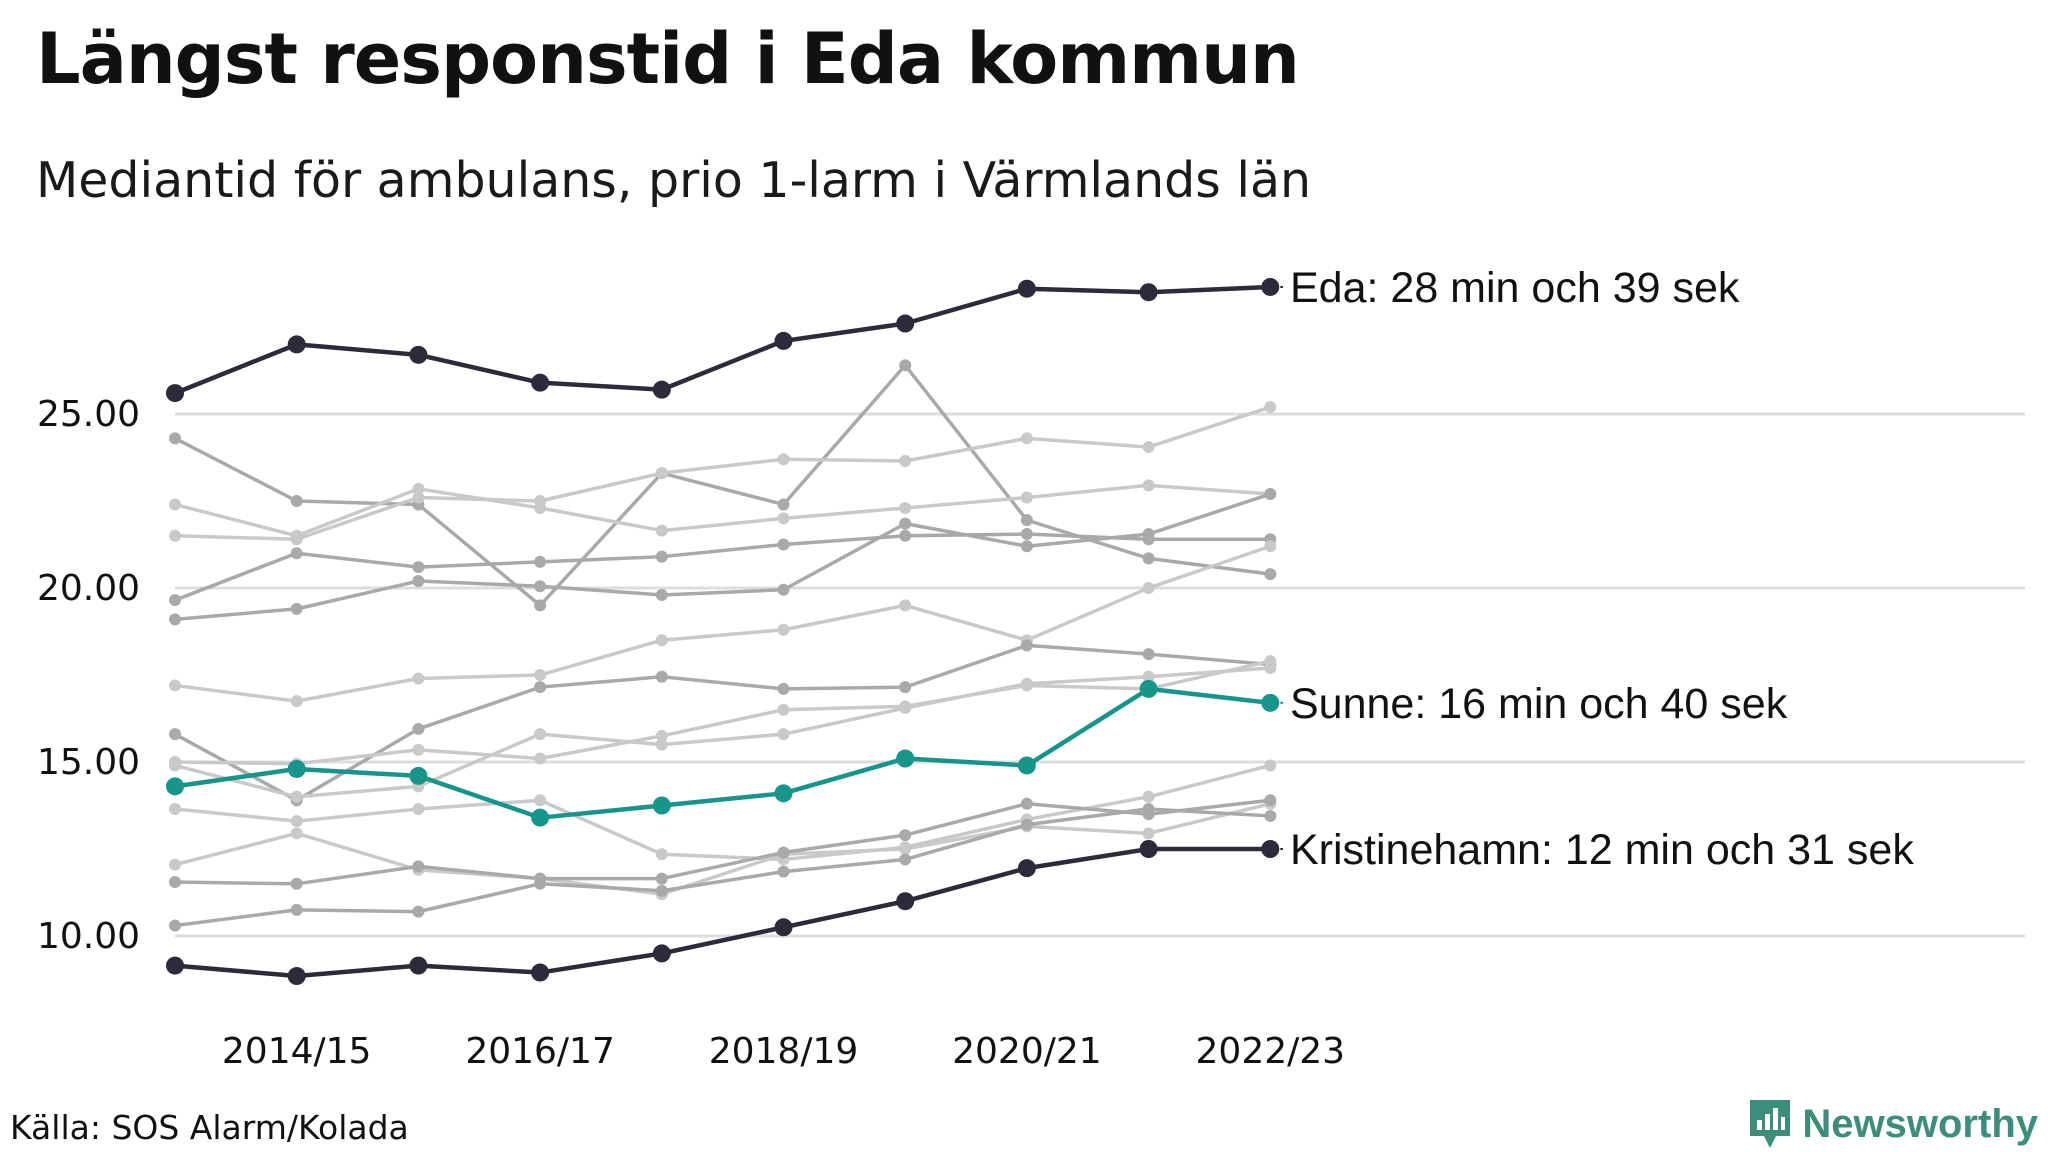 This screenshot has width=2048, height=1152. I want to click on y-axis-ticks: 10.00 15.00 20.00 25.00, so click(88, 675).